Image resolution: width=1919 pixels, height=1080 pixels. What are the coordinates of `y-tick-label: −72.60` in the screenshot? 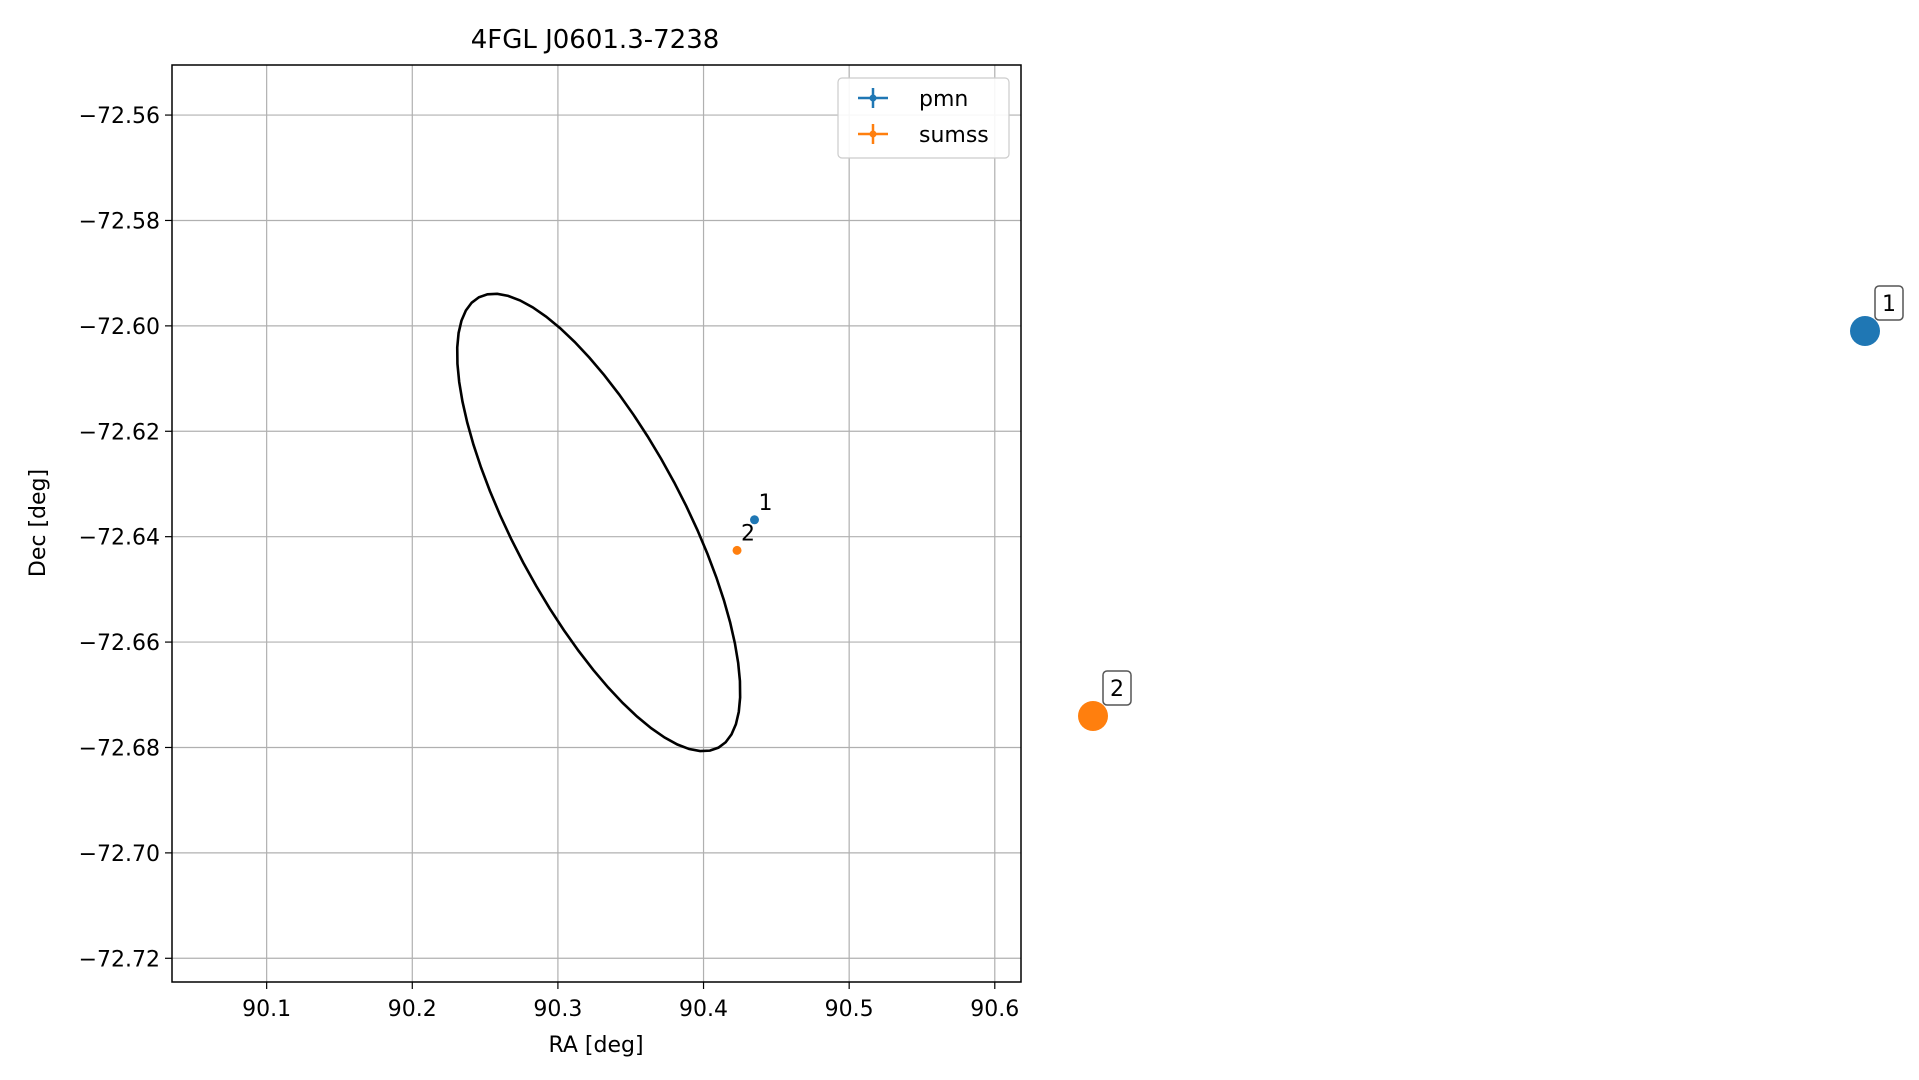 It's located at (119, 327).